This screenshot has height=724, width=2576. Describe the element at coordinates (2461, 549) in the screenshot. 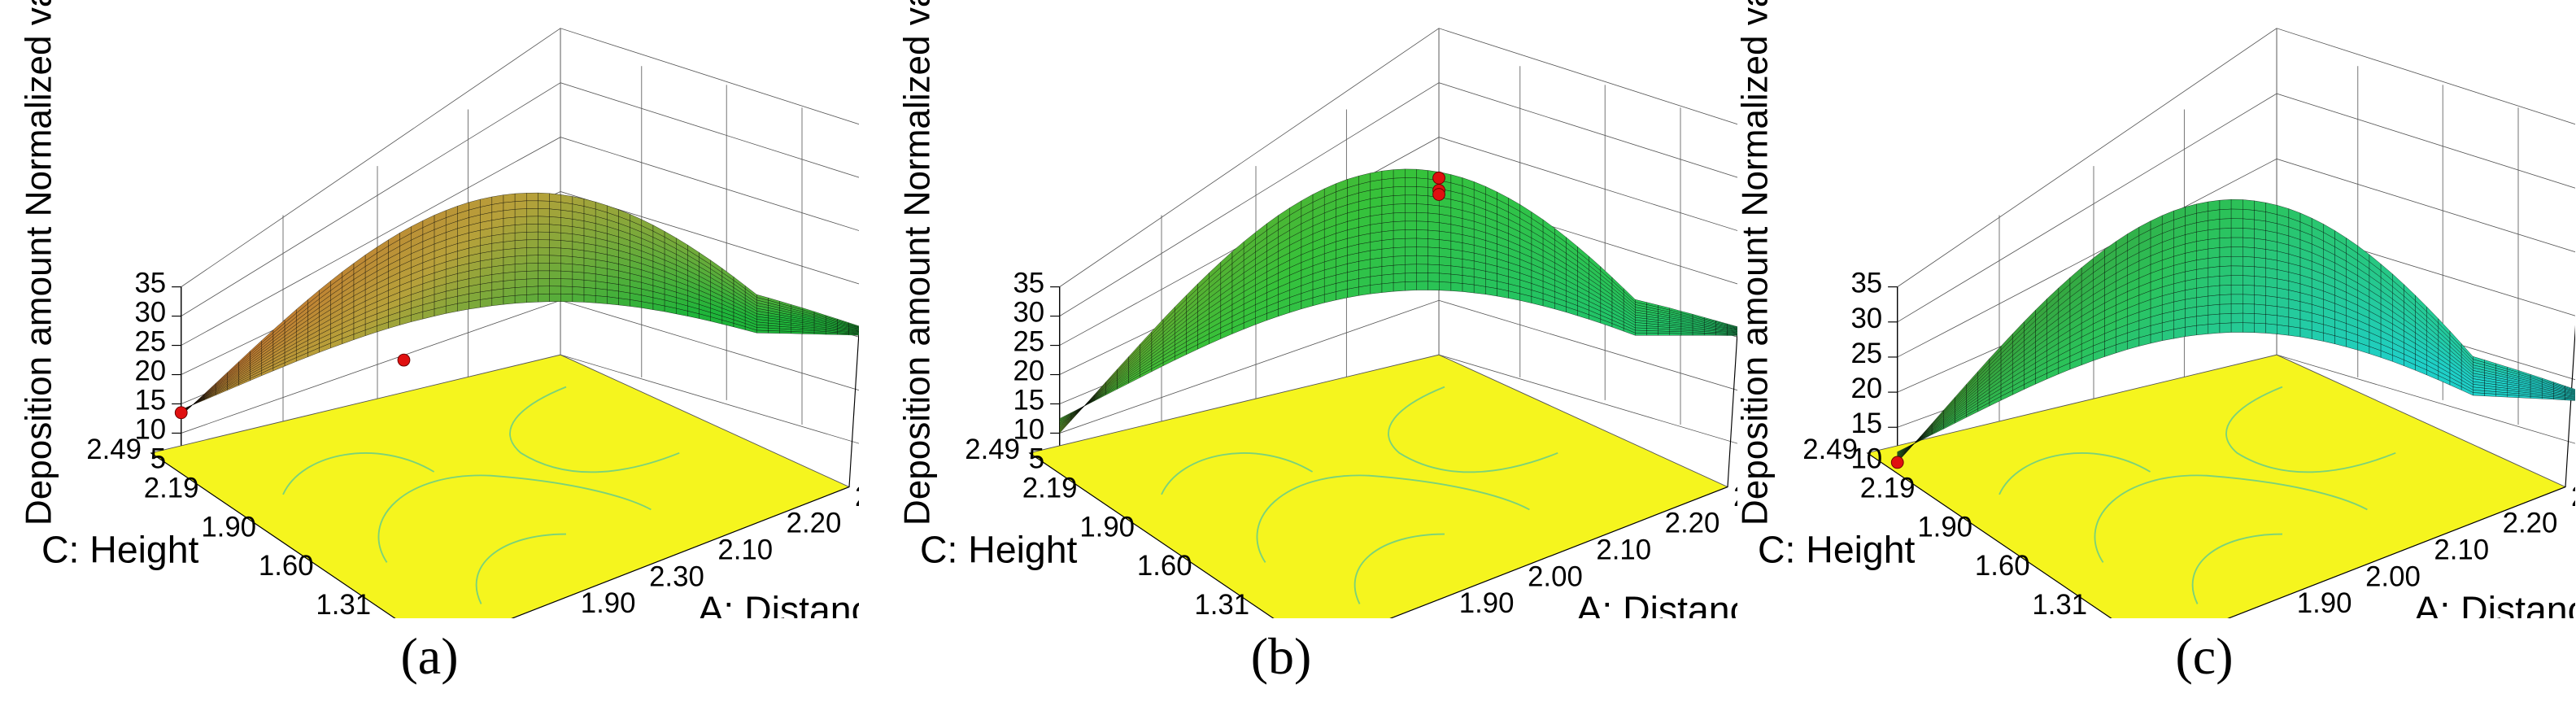

I see `x-tick-label: 2.10` at that location.